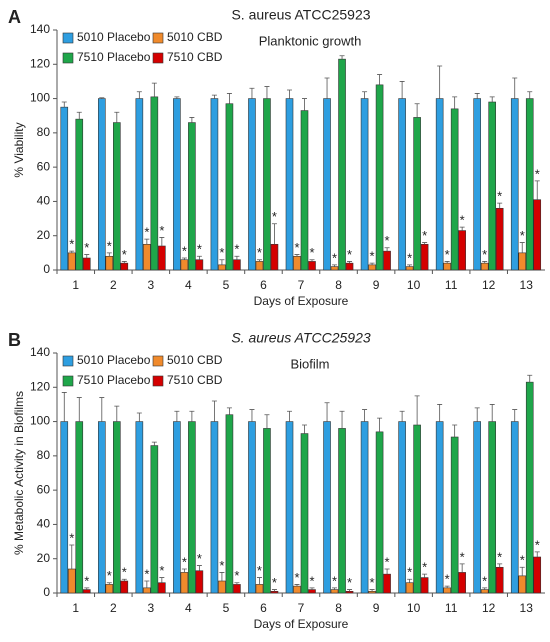 The image size is (550, 642). I want to click on y-axis-label: % Viability, so click(19, 149).